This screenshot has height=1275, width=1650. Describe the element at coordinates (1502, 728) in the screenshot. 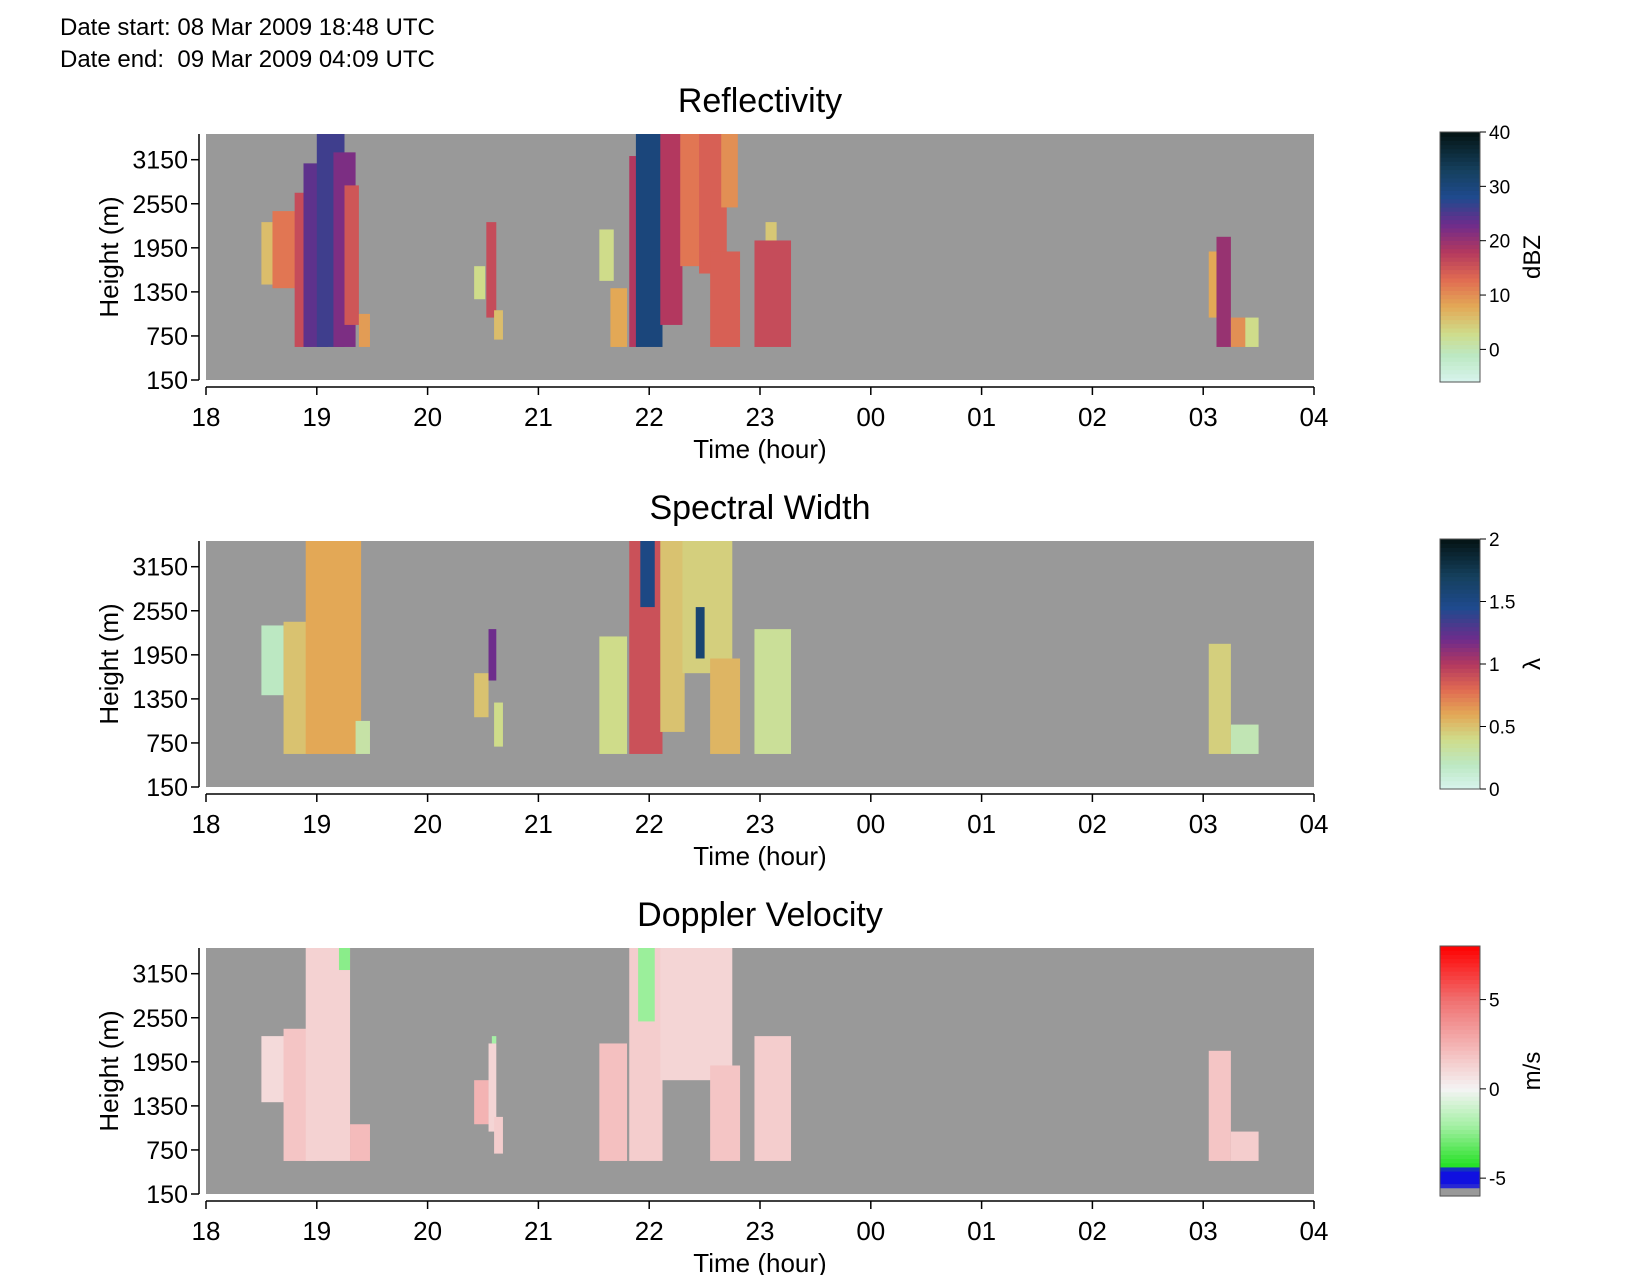

I see `colorbar-tick-label: 0.5` at that location.